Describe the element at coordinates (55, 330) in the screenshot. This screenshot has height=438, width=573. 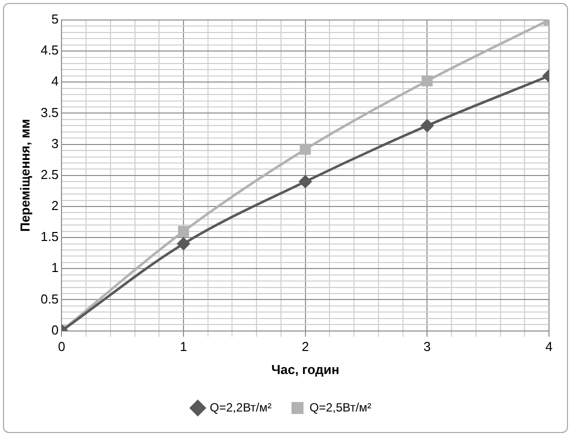
I see `y-tick-label: 0` at that location.